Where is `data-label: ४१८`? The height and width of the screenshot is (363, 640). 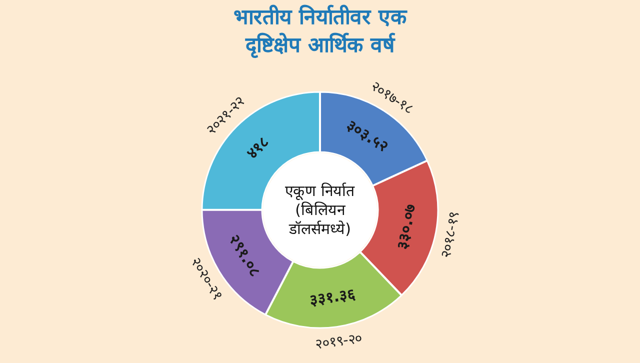
data-label: ४१८ is located at coordinates (257, 147).